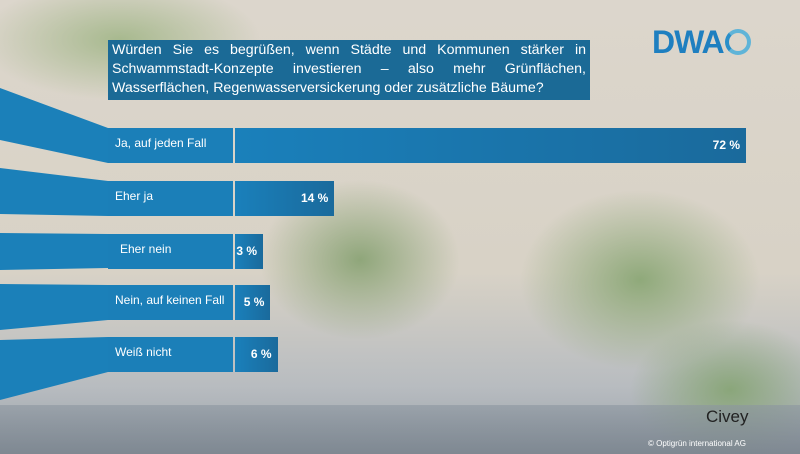 This screenshot has width=800, height=454. I want to click on bar: 14 %, so click(285, 198).